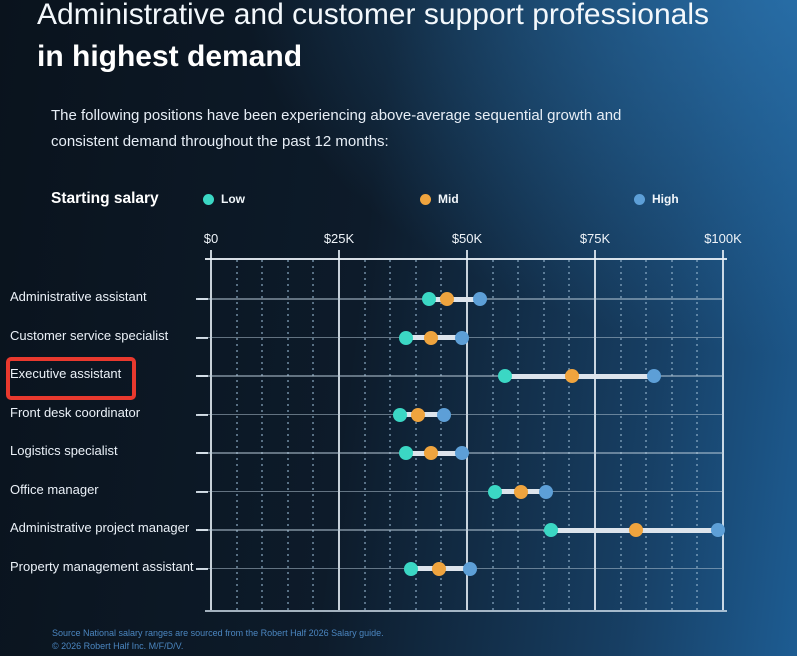  Describe the element at coordinates (339, 238) in the screenshot. I see `x-axis-tick-label: $25K` at that location.